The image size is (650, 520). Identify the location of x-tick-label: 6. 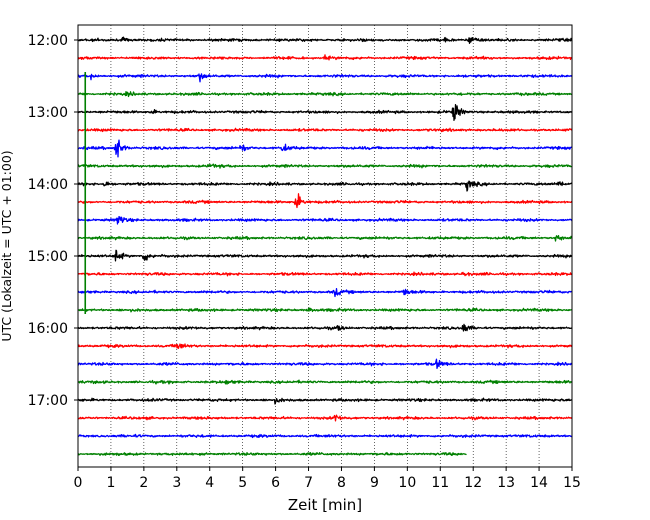
(275, 483).